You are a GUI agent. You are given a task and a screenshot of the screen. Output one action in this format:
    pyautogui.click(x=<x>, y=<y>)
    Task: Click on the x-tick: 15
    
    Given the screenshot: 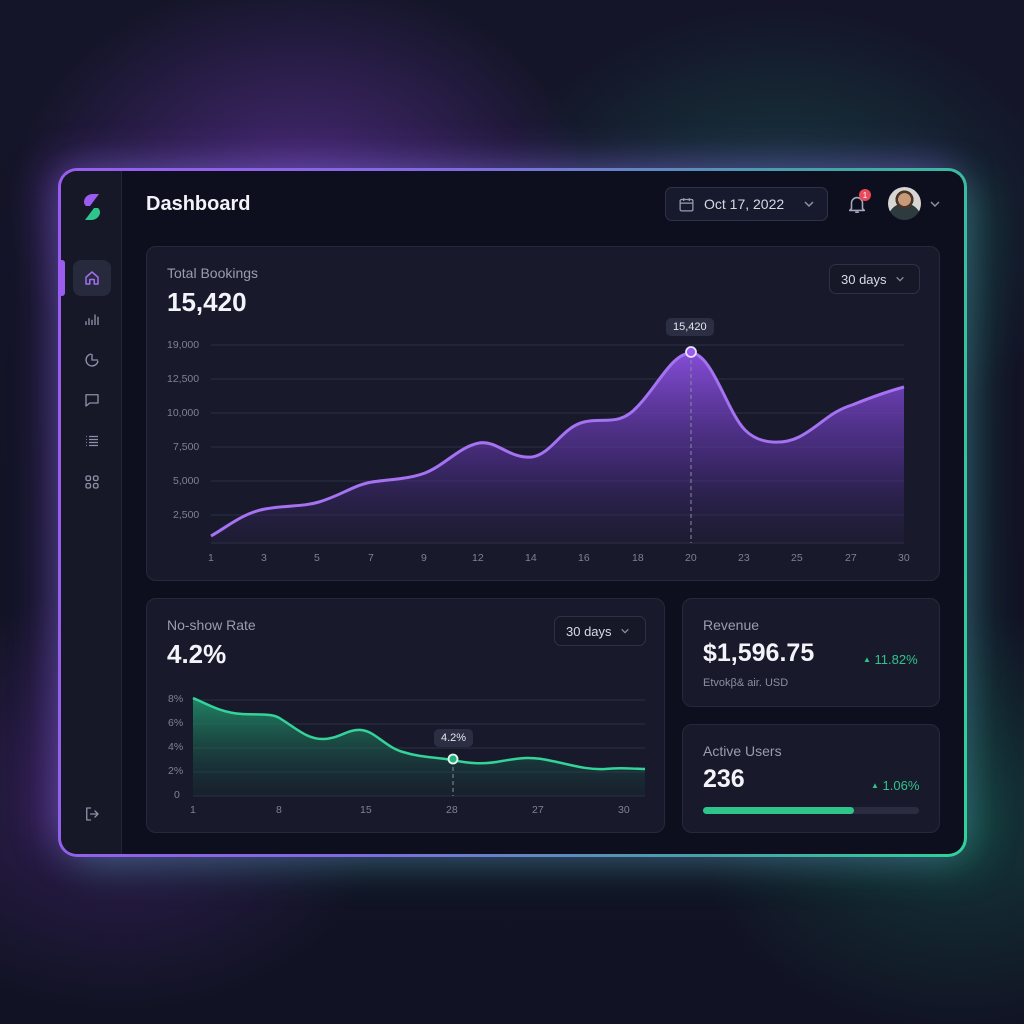 What is the action you would take?
    pyautogui.click(x=366, y=810)
    